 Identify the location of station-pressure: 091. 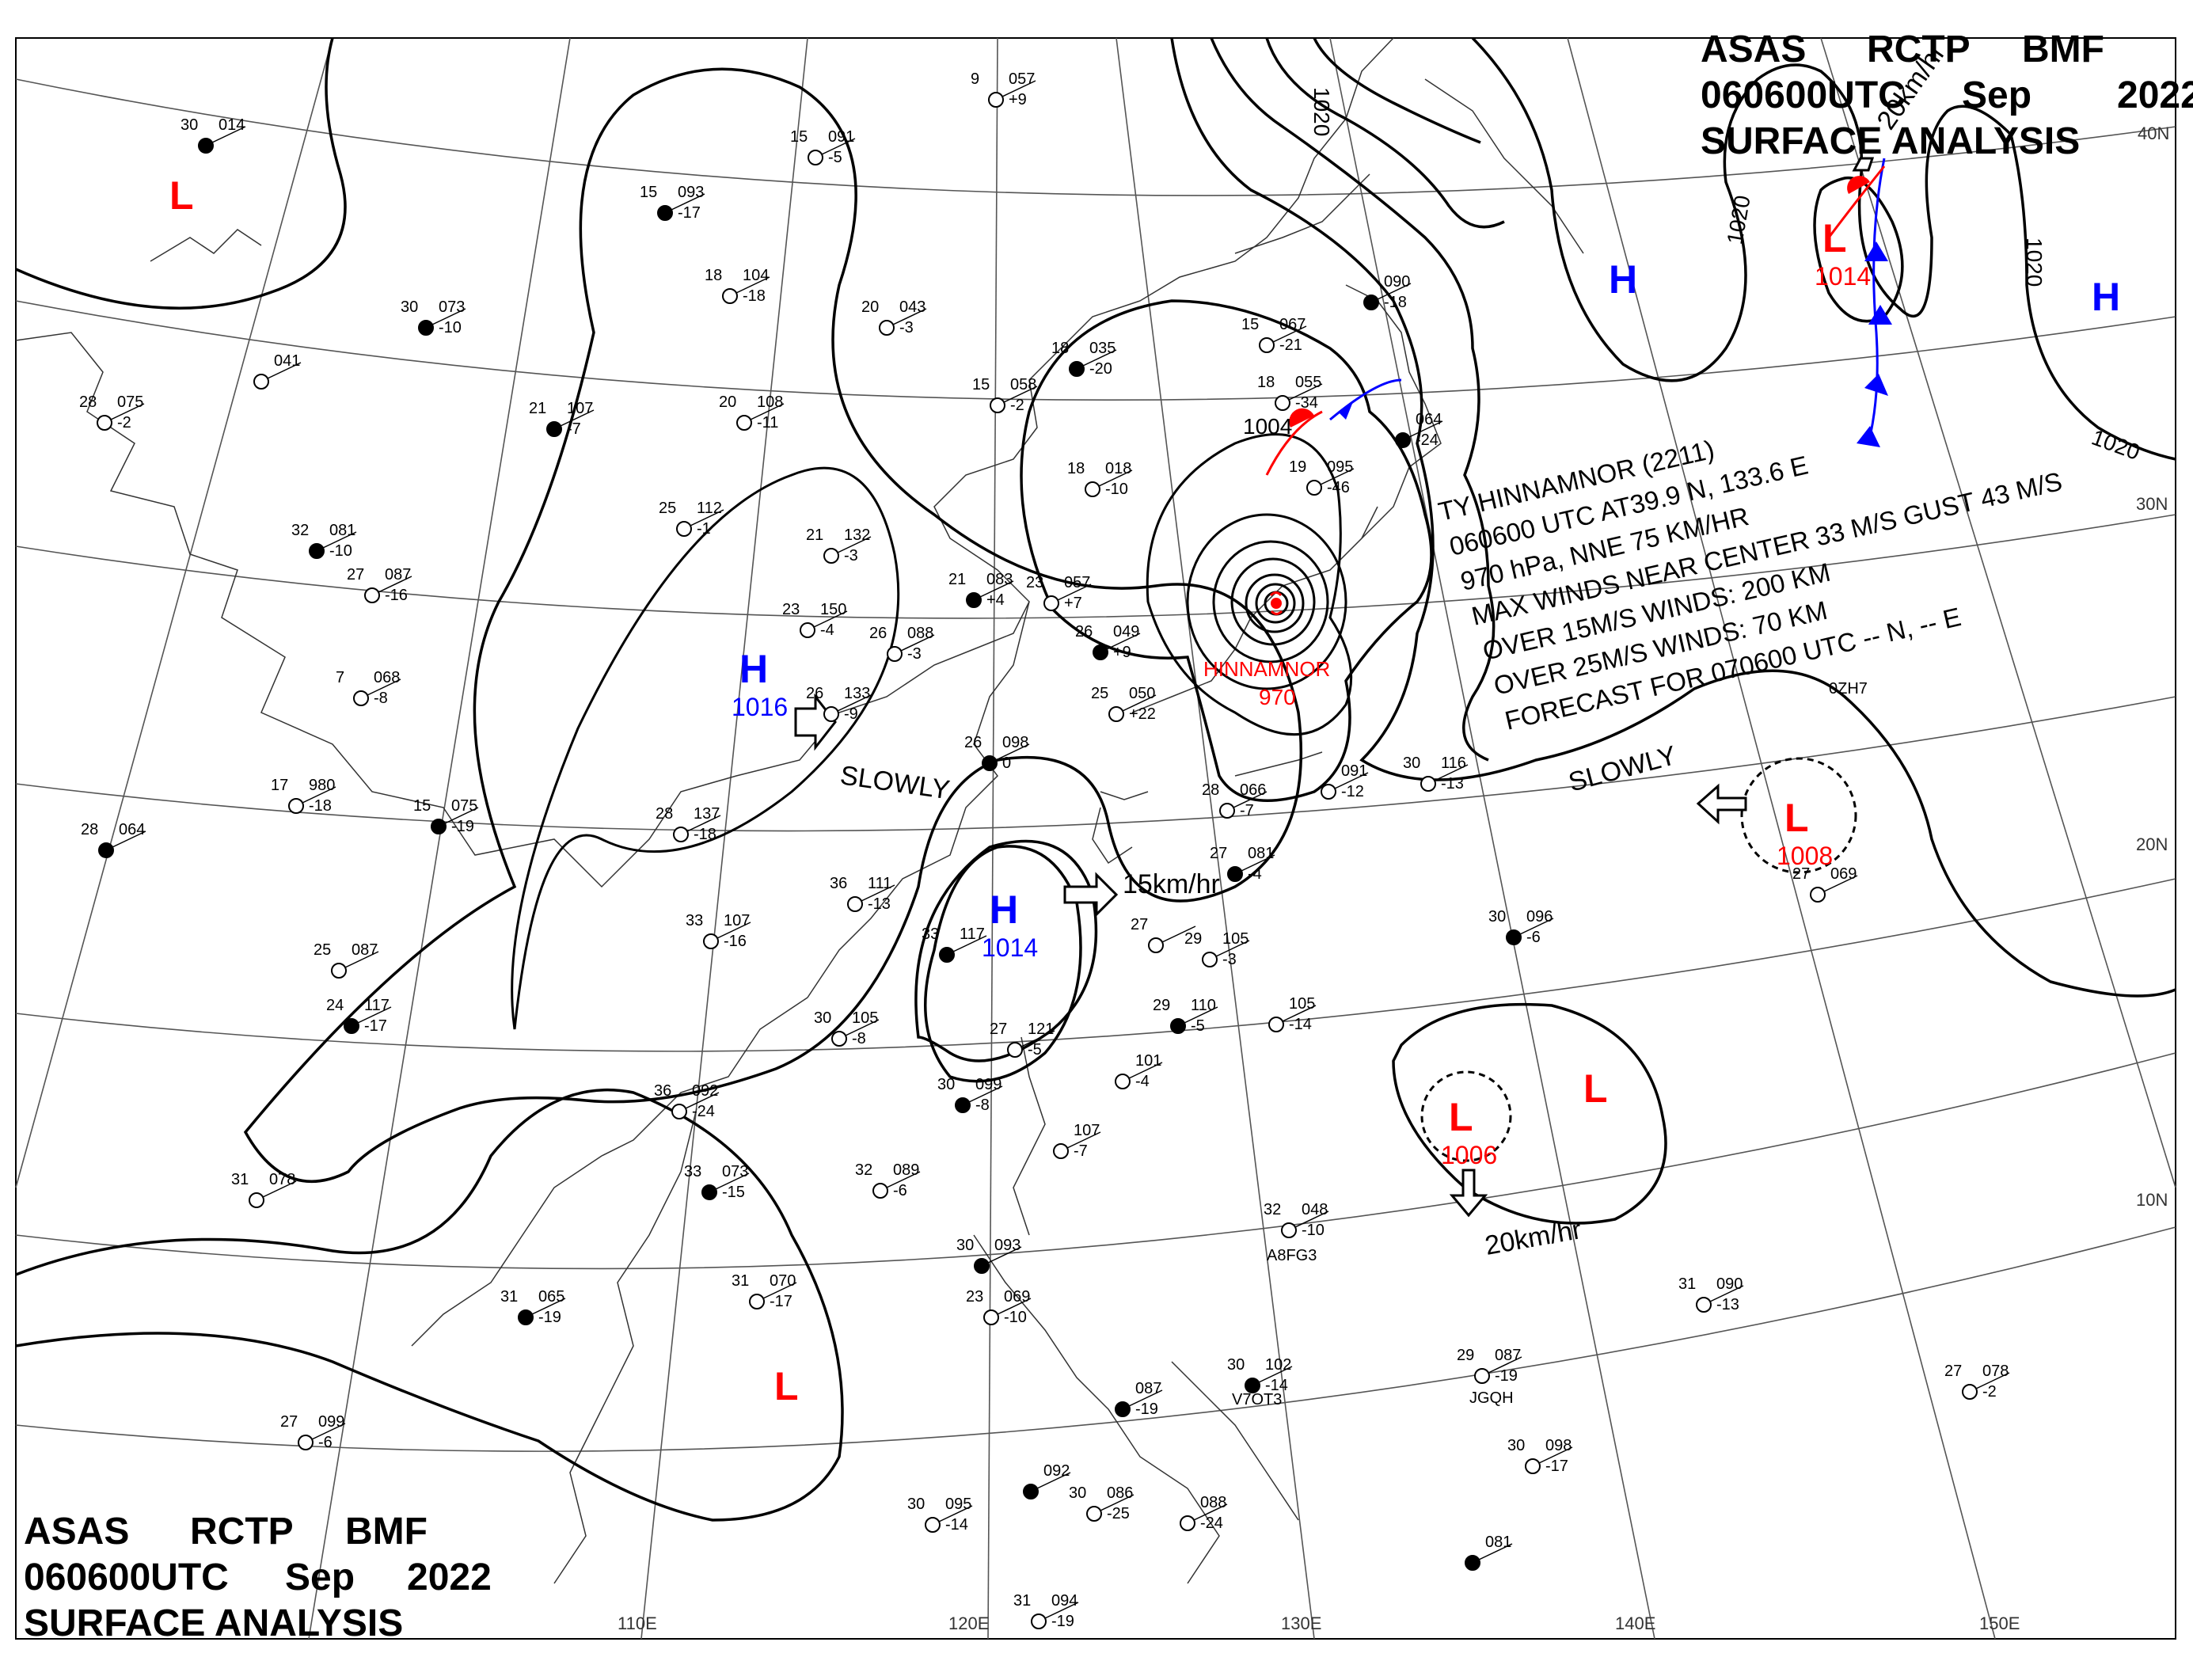
(1354, 771).